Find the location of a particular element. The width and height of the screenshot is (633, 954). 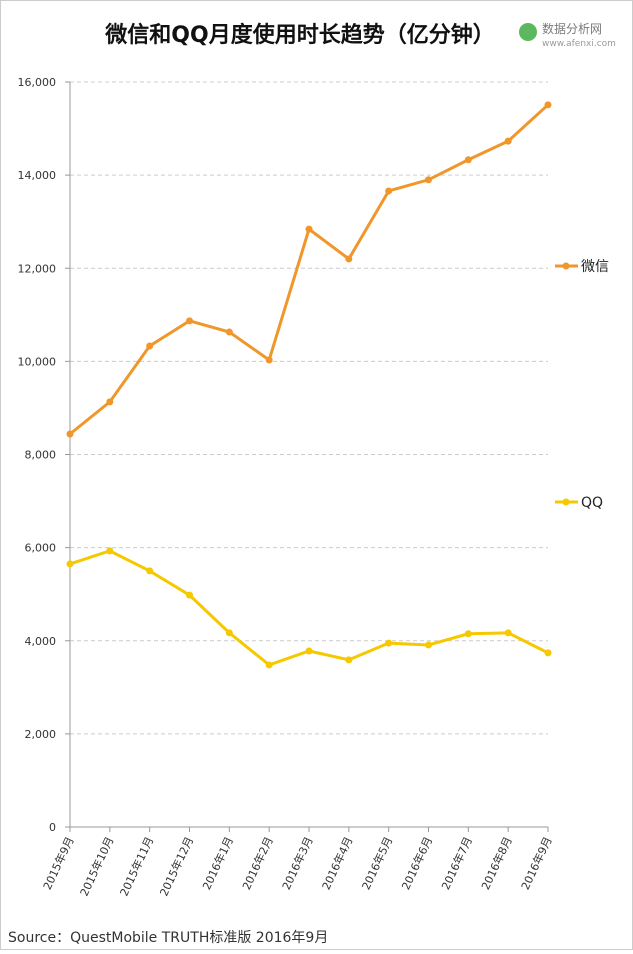

legend-label: 微信 is located at coordinates (595, 267).